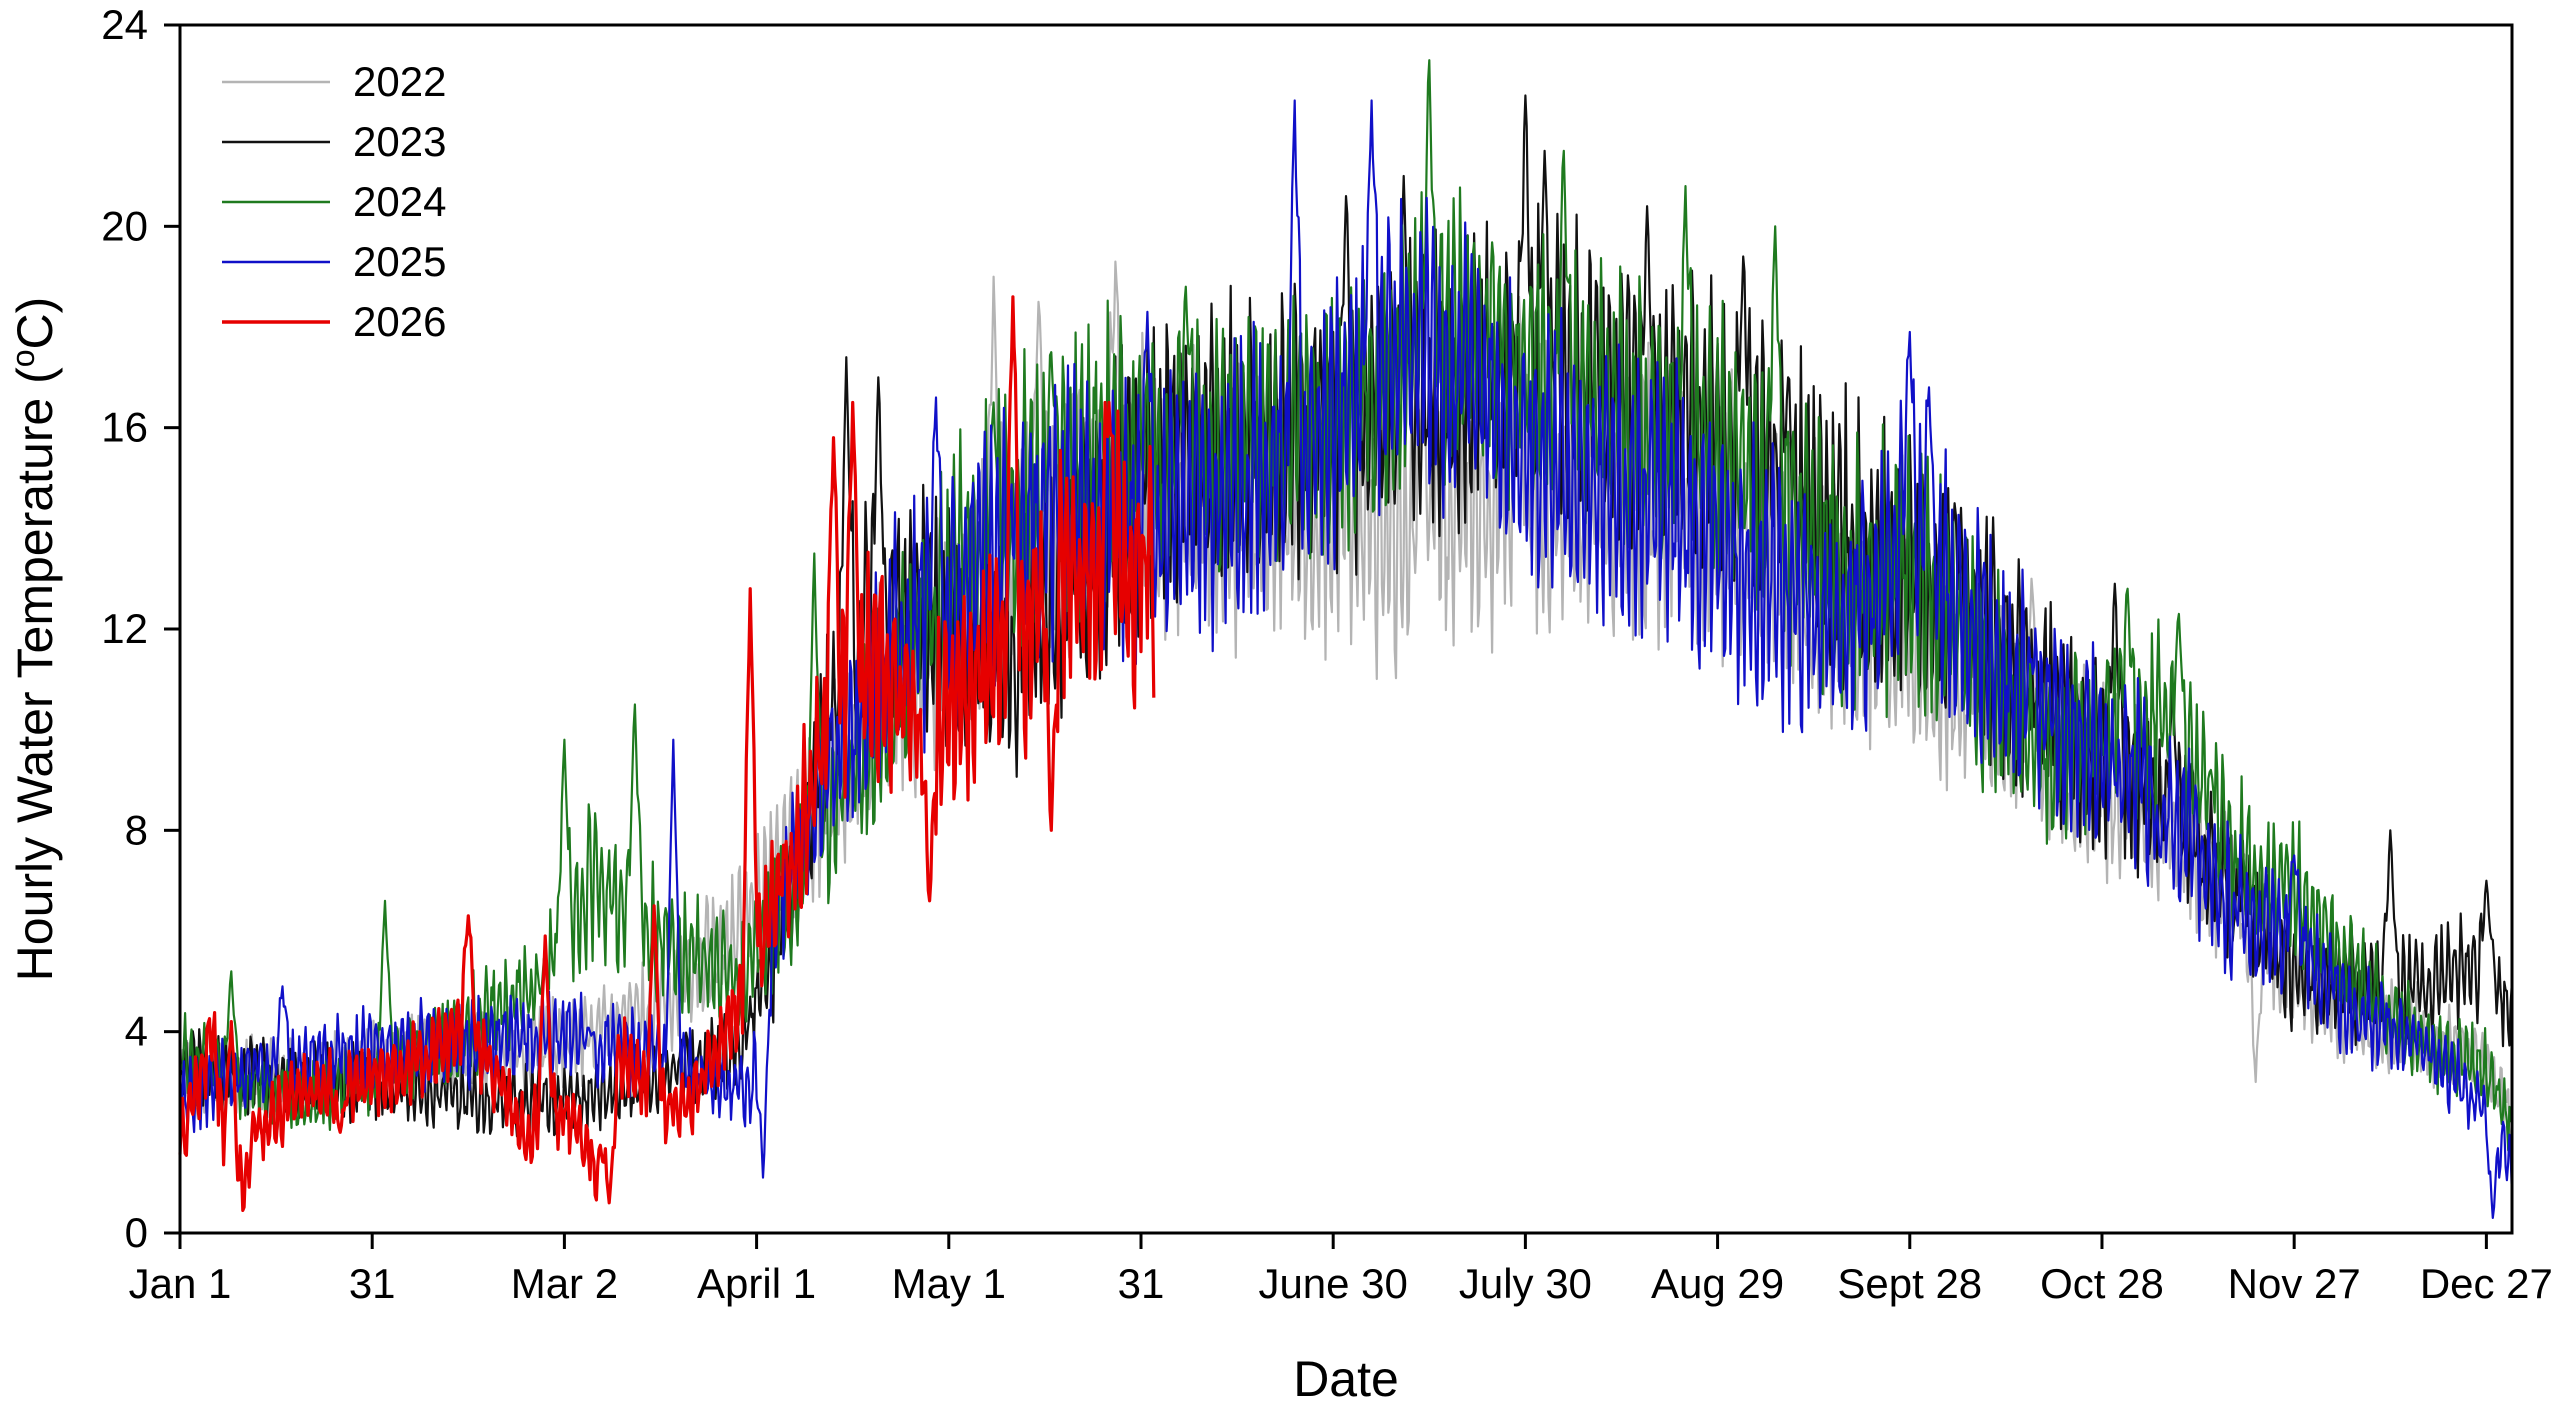  Describe the element at coordinates (949, 1283) in the screenshot. I see `x-tick-label: May 1` at that location.